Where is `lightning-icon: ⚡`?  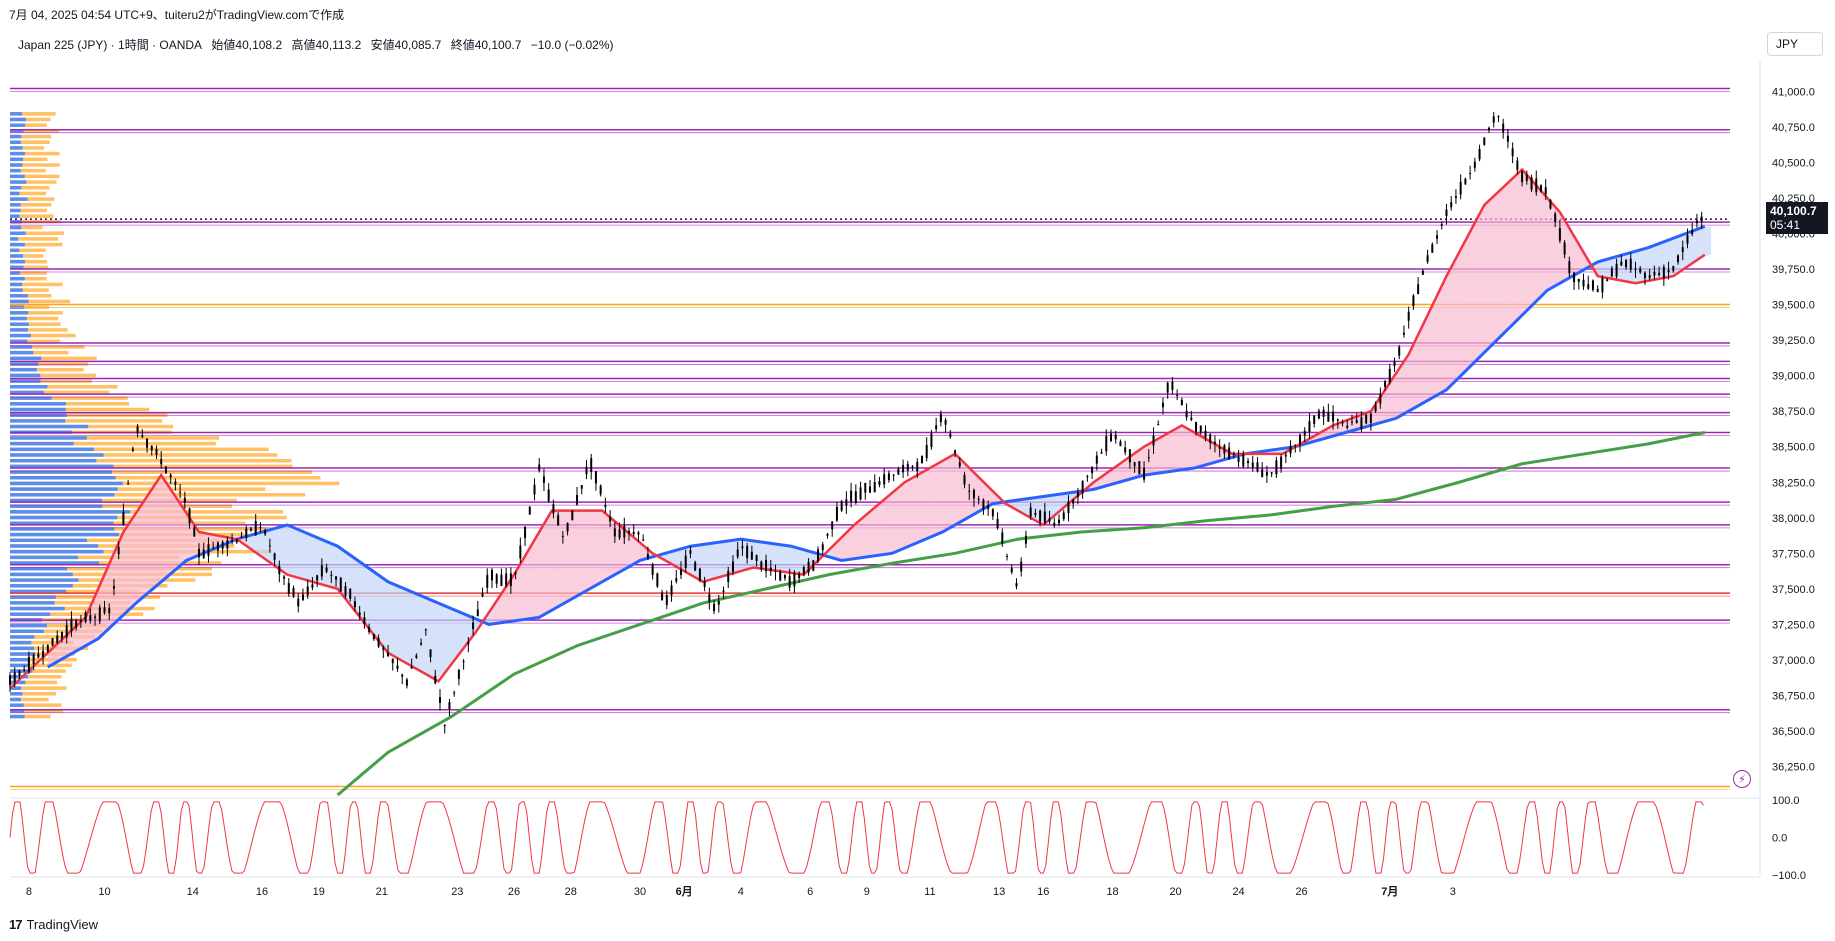
lightning-icon: ⚡ is located at coordinates (1742, 779).